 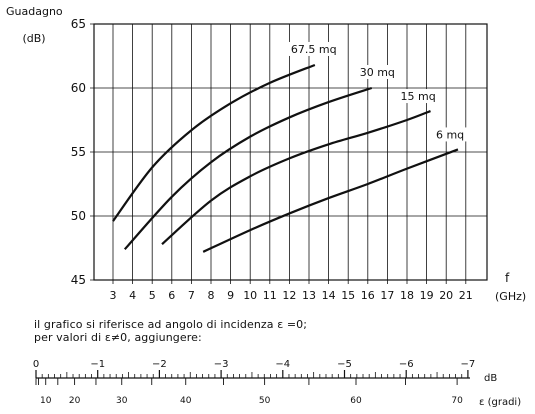 I want to click on db-scale-label: 0, so click(x=36, y=364).